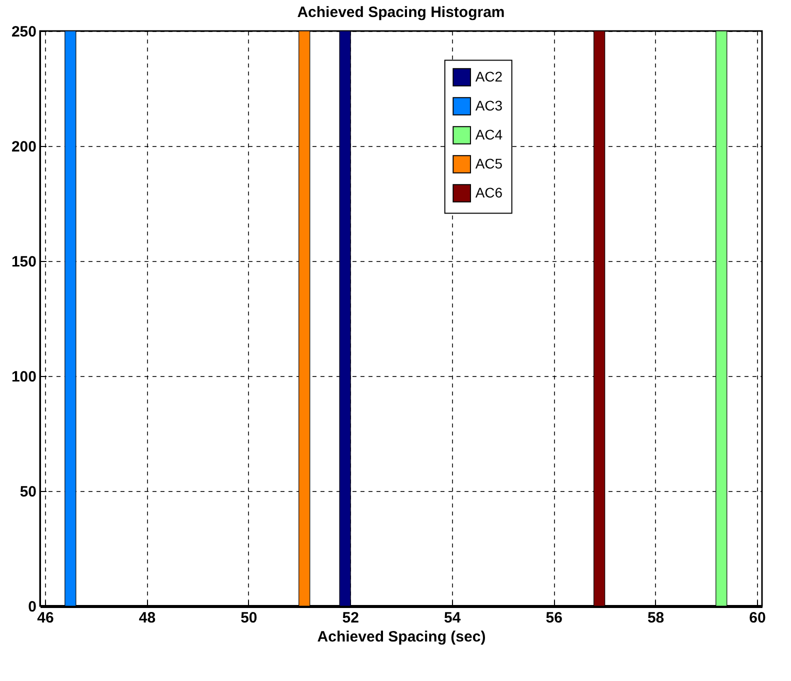 This screenshot has height=681, width=791. Describe the element at coordinates (489, 163) in the screenshot. I see `legend-label: AC5` at that location.